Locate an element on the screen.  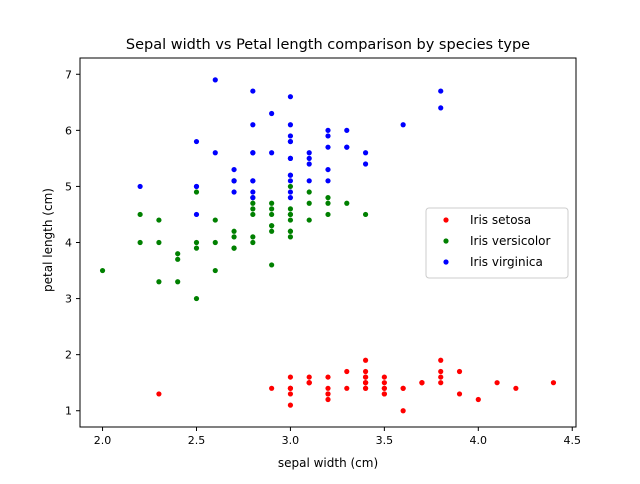
legend: Iris setosa Iris versicolor Iris virginica is located at coordinates (497, 243).